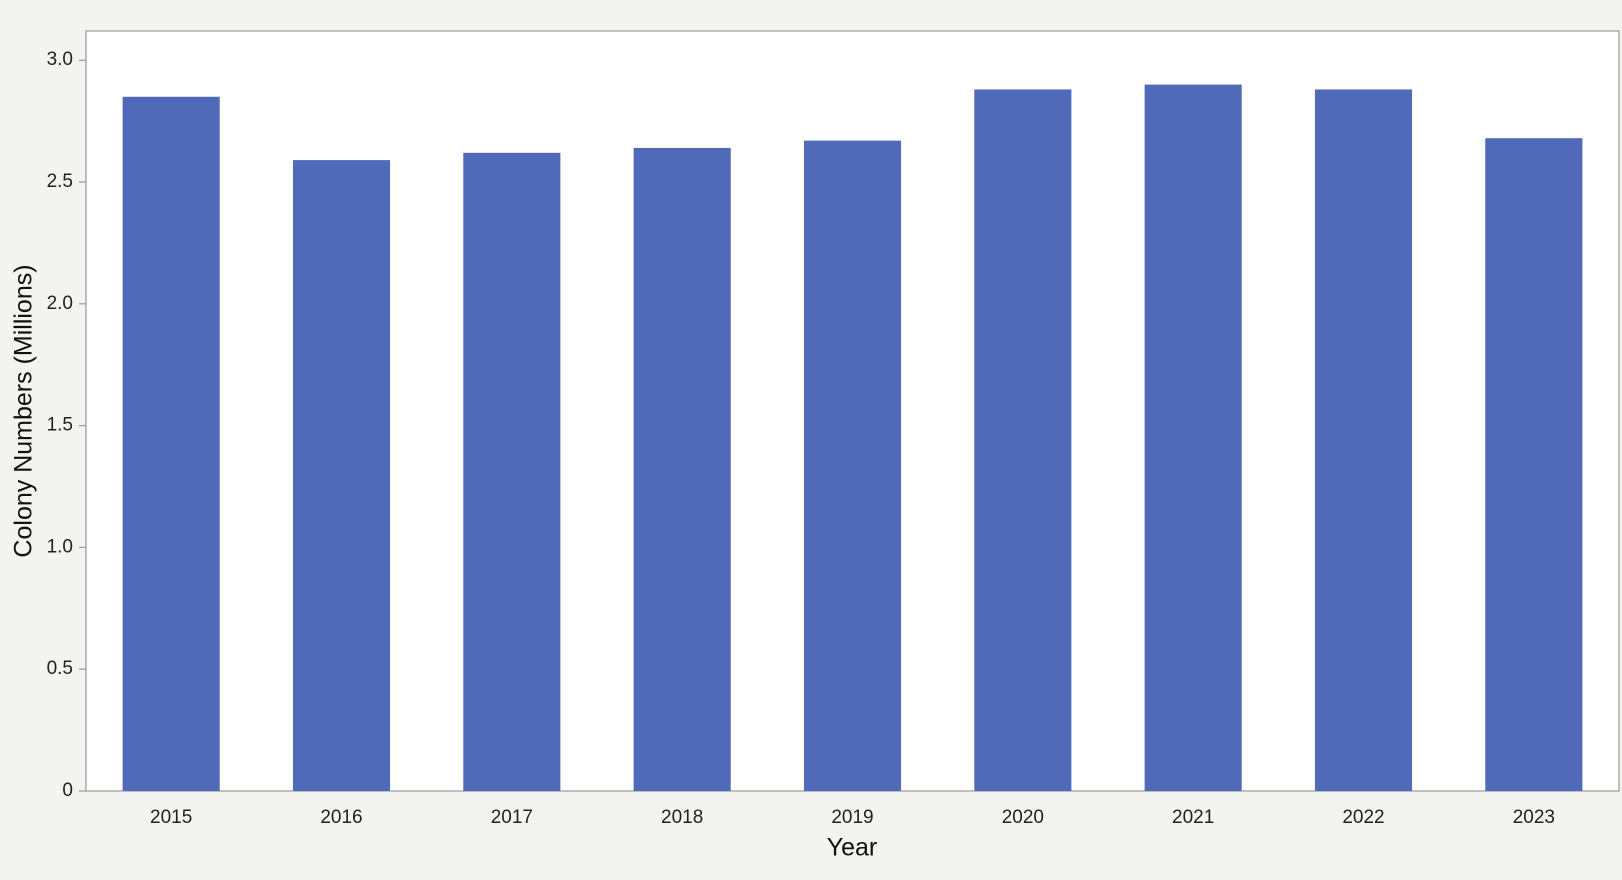 The image size is (1622, 880). What do you see at coordinates (682, 817) in the screenshot?
I see `x-tick-label: 2018` at bounding box center [682, 817].